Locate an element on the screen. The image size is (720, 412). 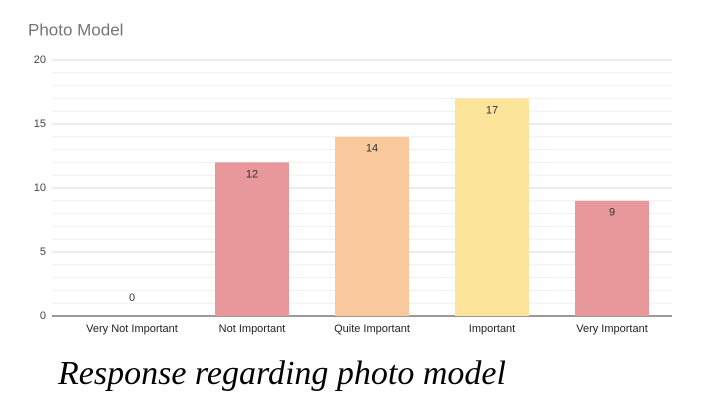
x-tick-label: Quite Important is located at coordinates (372, 329).